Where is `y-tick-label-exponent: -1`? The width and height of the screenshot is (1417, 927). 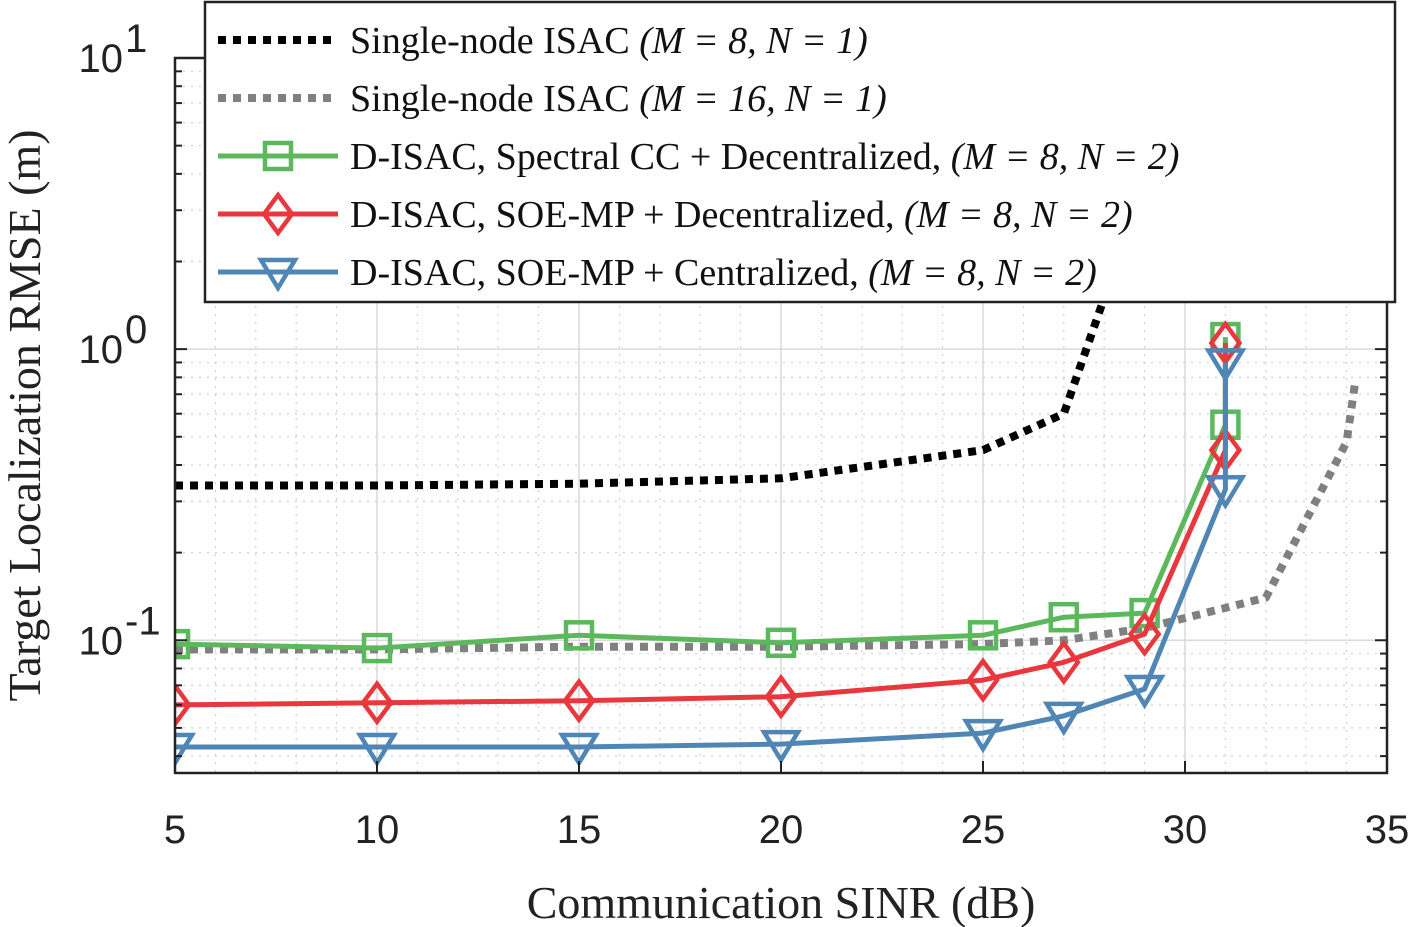 y-tick-label-exponent: -1 is located at coordinates (143, 621).